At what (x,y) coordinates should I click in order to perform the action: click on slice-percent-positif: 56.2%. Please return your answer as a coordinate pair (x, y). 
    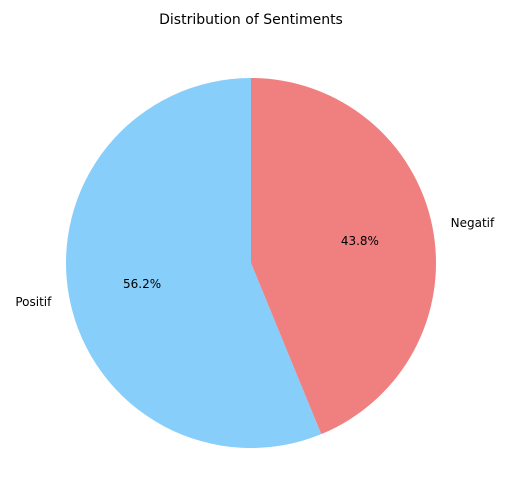
    Looking at the image, I should click on (142, 284).